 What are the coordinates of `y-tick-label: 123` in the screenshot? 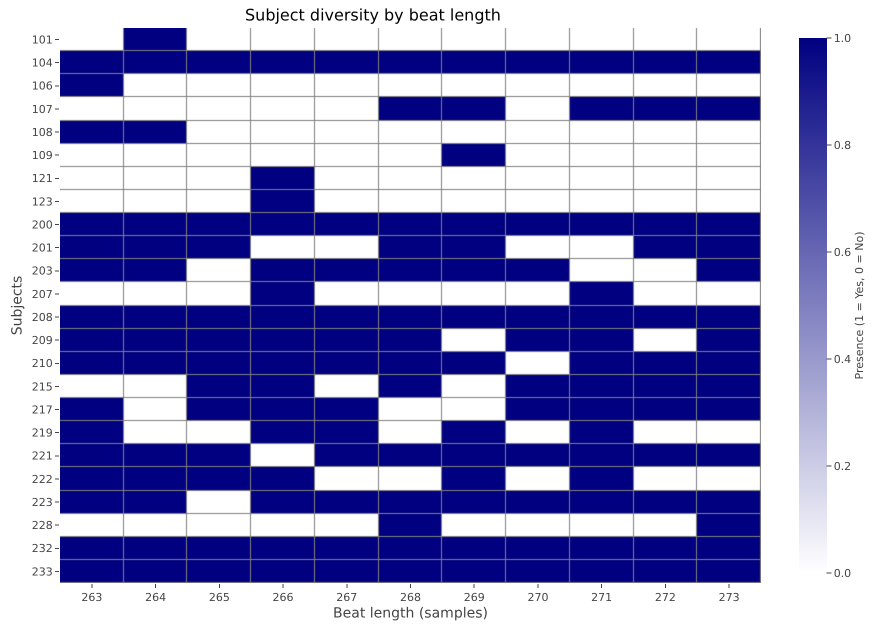 It's located at (42, 201).